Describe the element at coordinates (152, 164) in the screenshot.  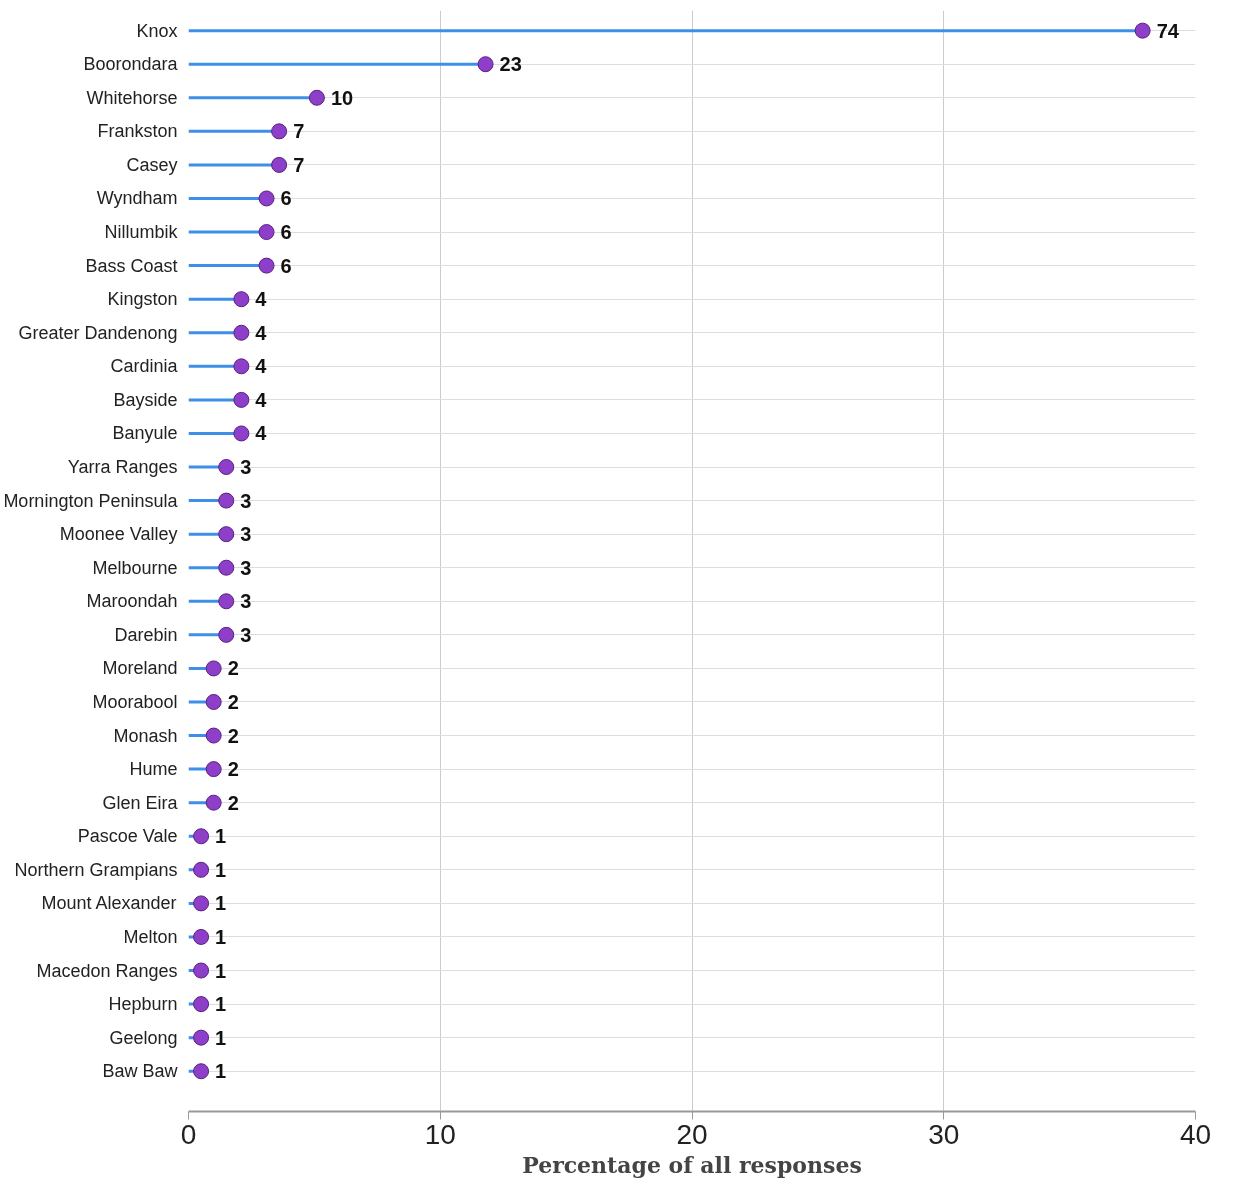
I see `y-tick-label: Casey` at that location.